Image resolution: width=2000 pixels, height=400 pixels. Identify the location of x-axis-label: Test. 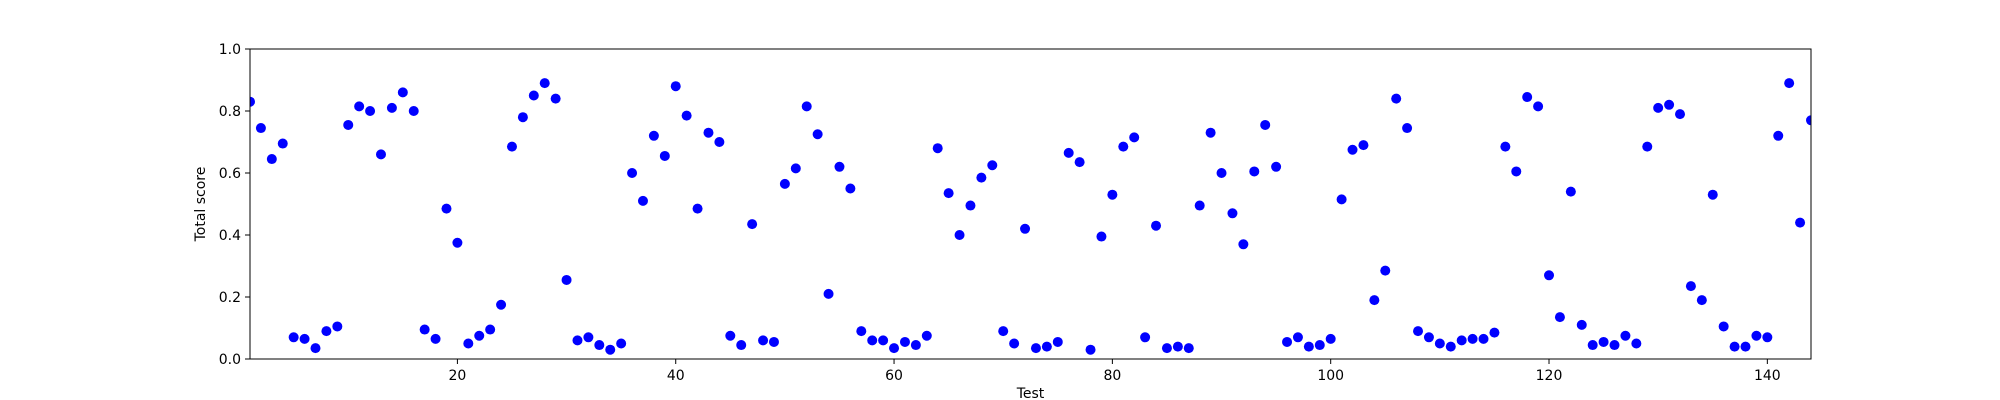
(1030, 393).